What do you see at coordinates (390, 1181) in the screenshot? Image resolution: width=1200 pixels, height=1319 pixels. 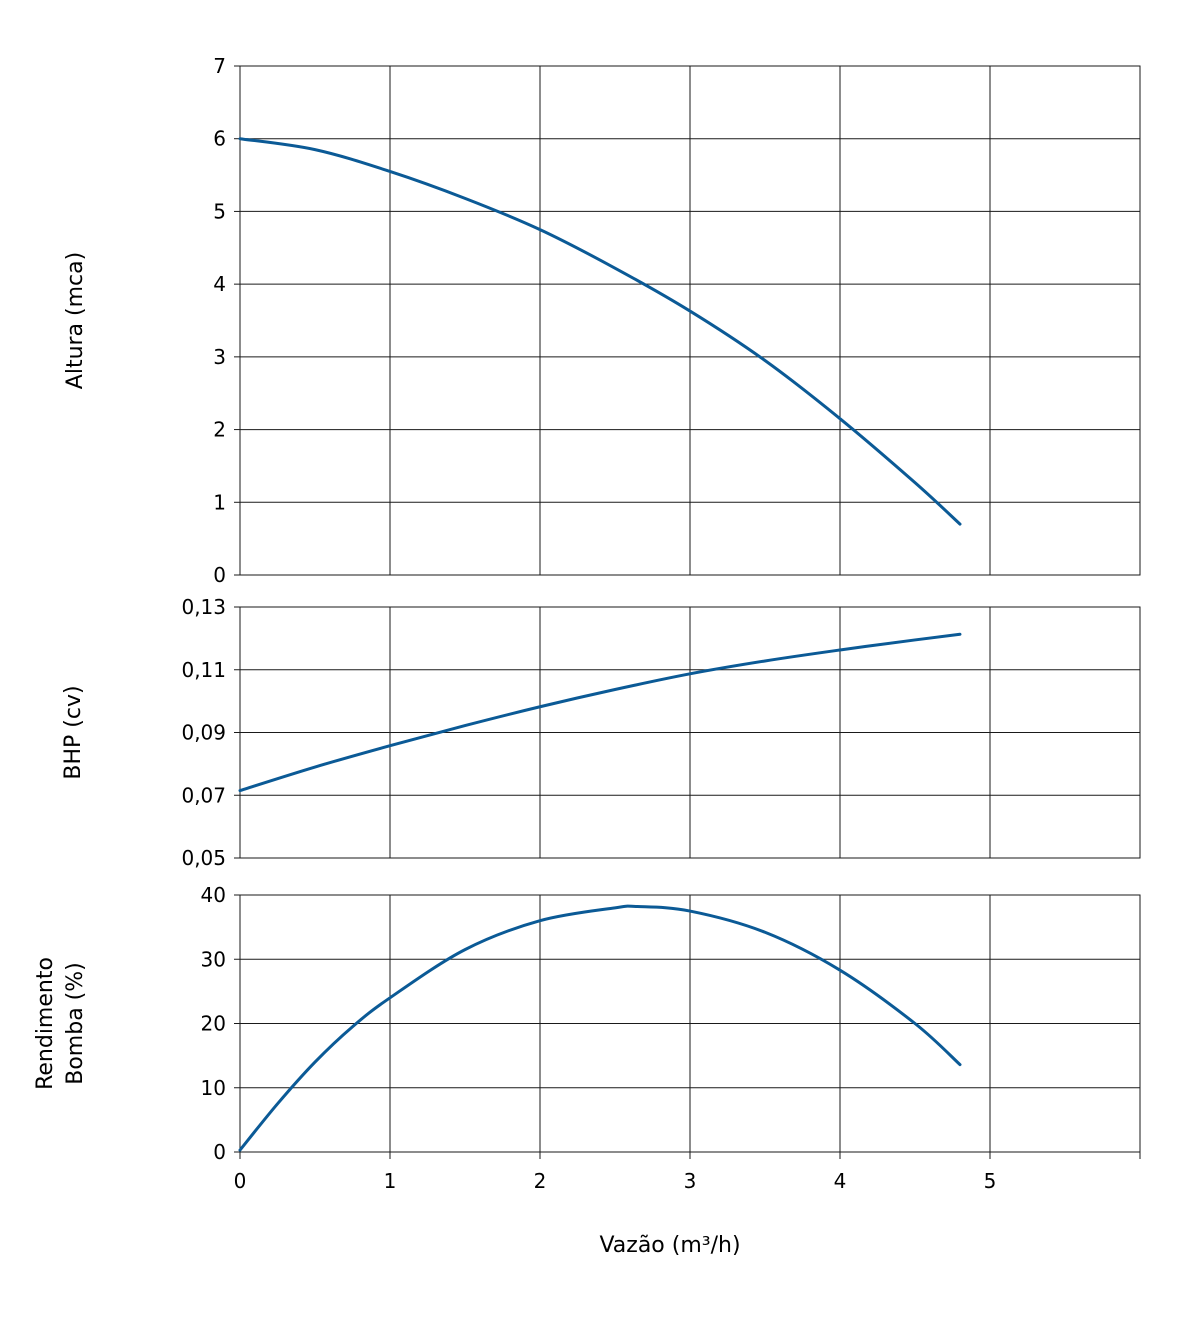 I see `x-tick-label: 1` at bounding box center [390, 1181].